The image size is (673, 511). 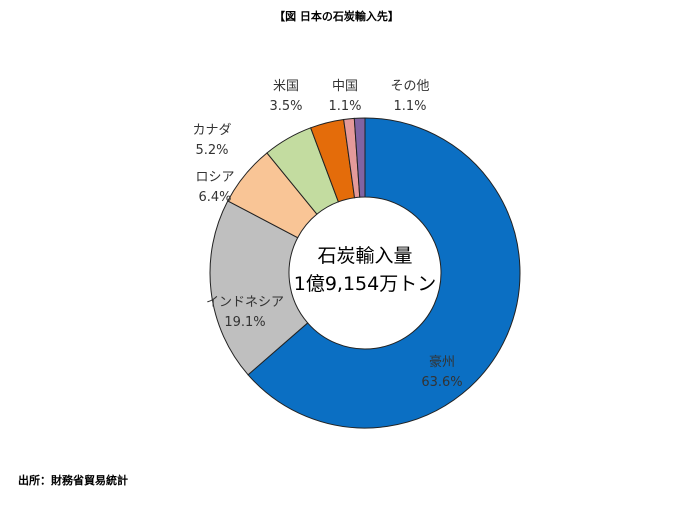 I want to click on slice-name-label: ロシア, so click(x=214, y=177).